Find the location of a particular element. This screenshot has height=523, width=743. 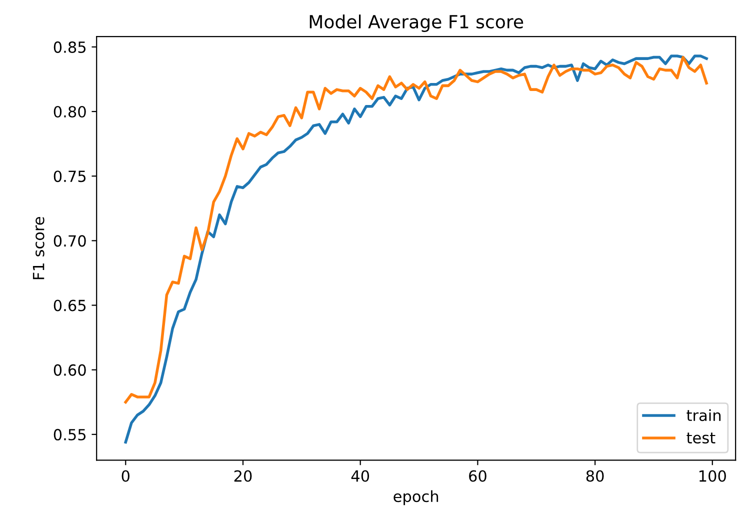

y-tick-label: 0.85 is located at coordinates (70, 47).